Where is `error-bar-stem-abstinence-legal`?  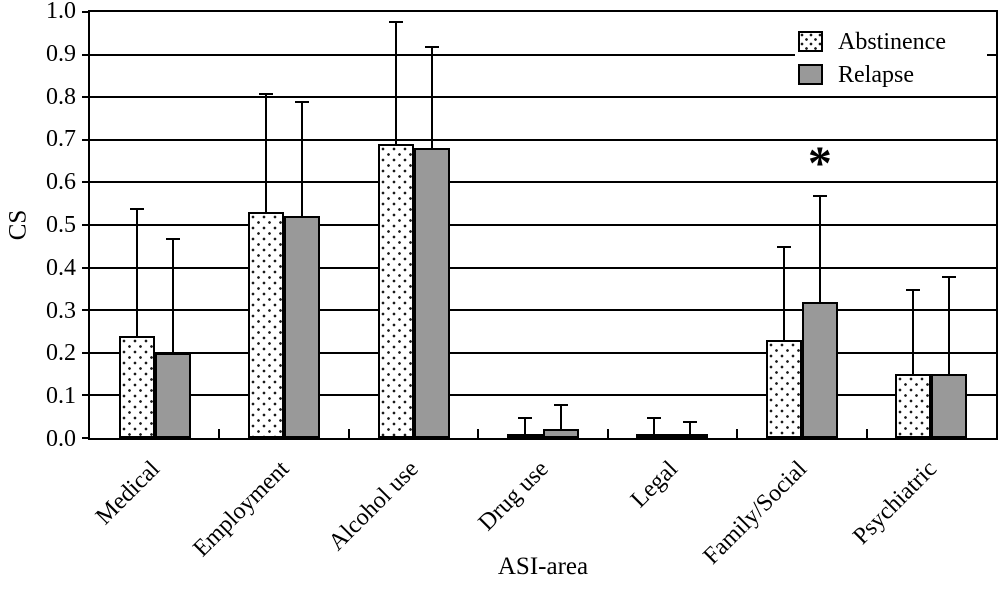 error-bar-stem-abstinence-legal is located at coordinates (654, 425).